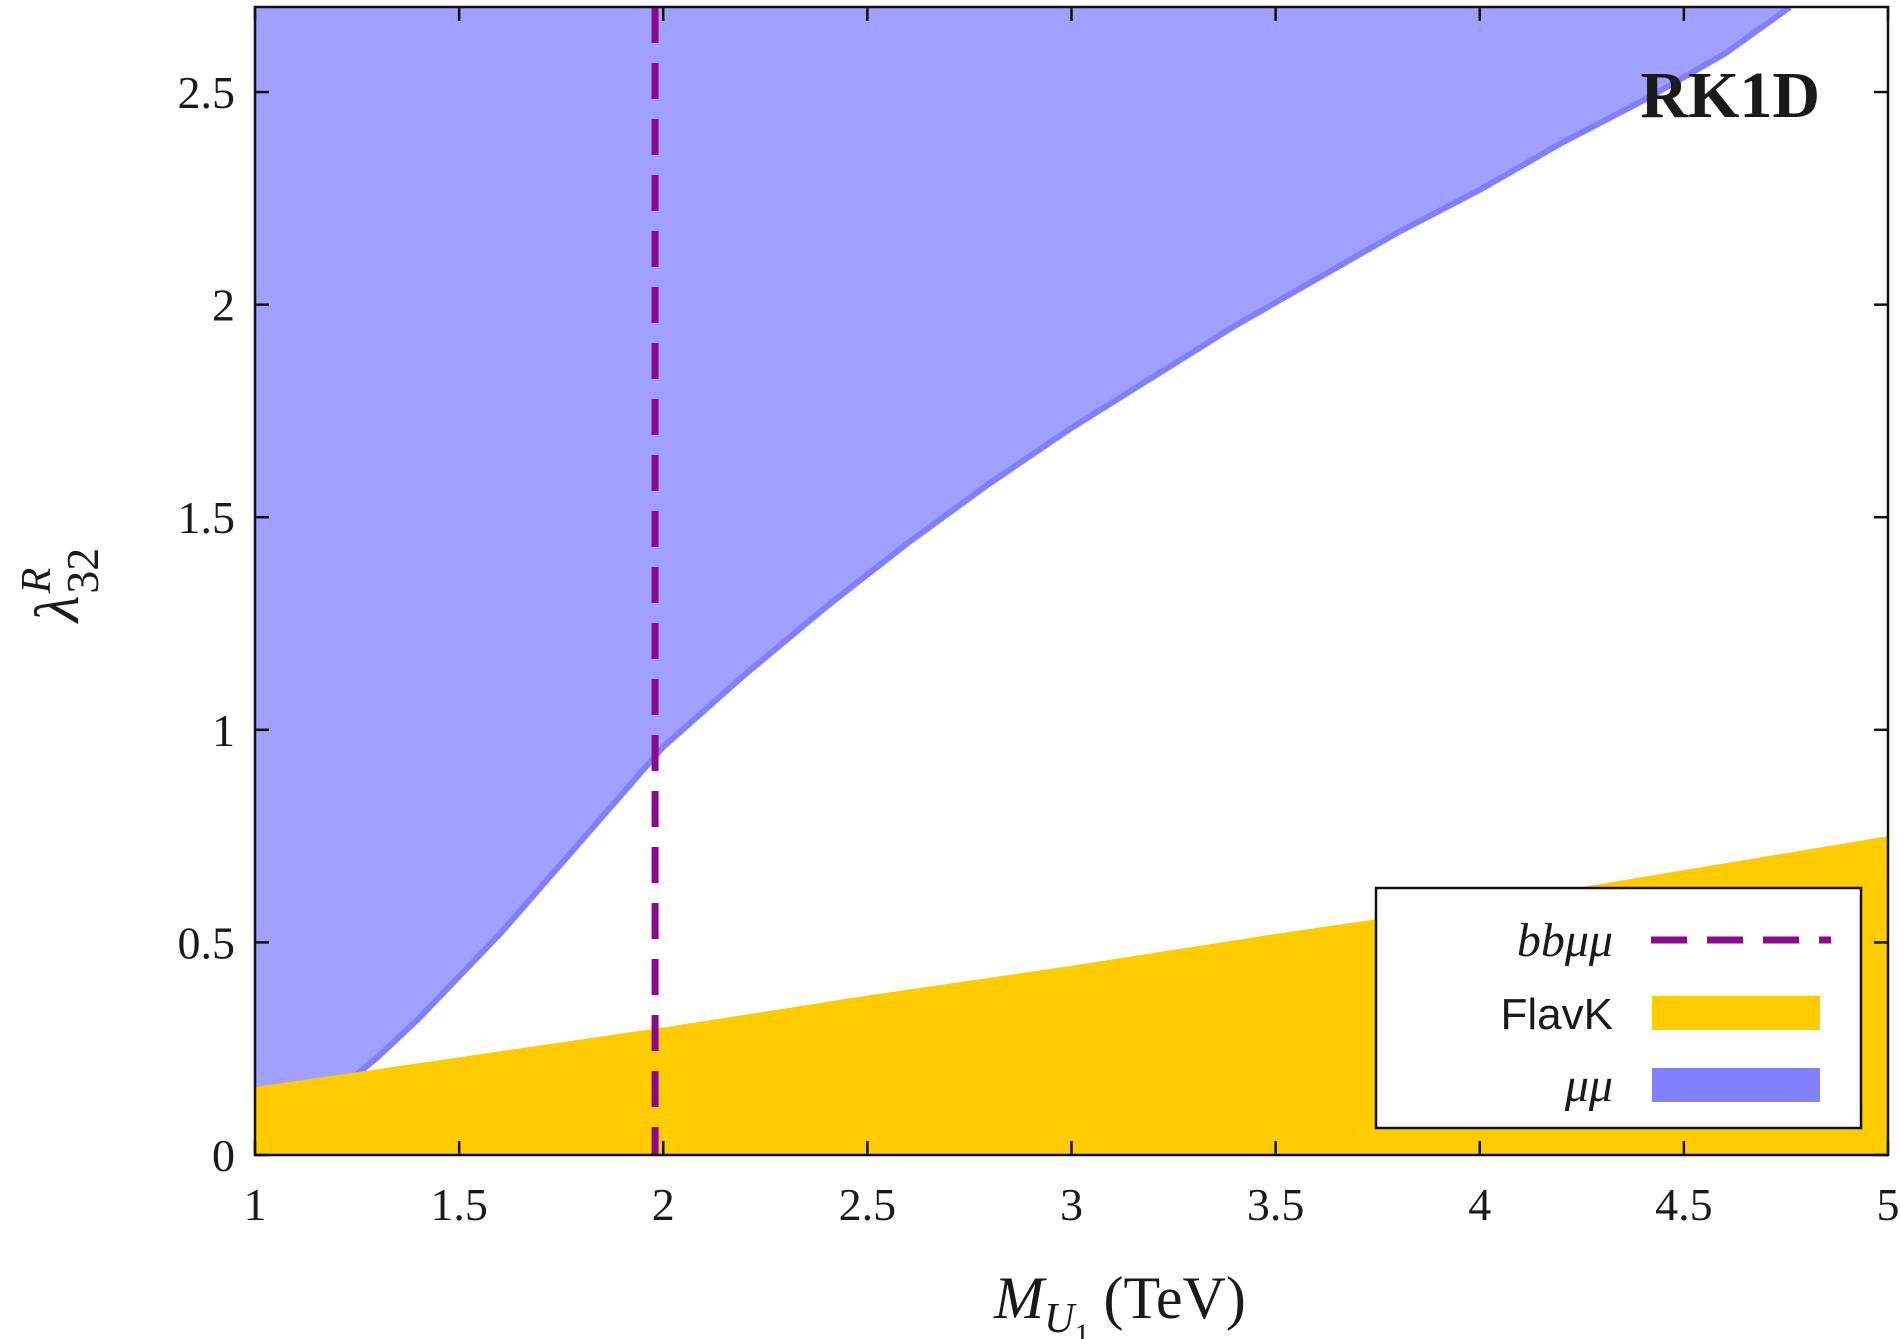 This screenshot has width=1900, height=1339. What do you see at coordinates (1618, 1008) in the screenshot?
I see `legend: bbμμ FlavK μμ` at bounding box center [1618, 1008].